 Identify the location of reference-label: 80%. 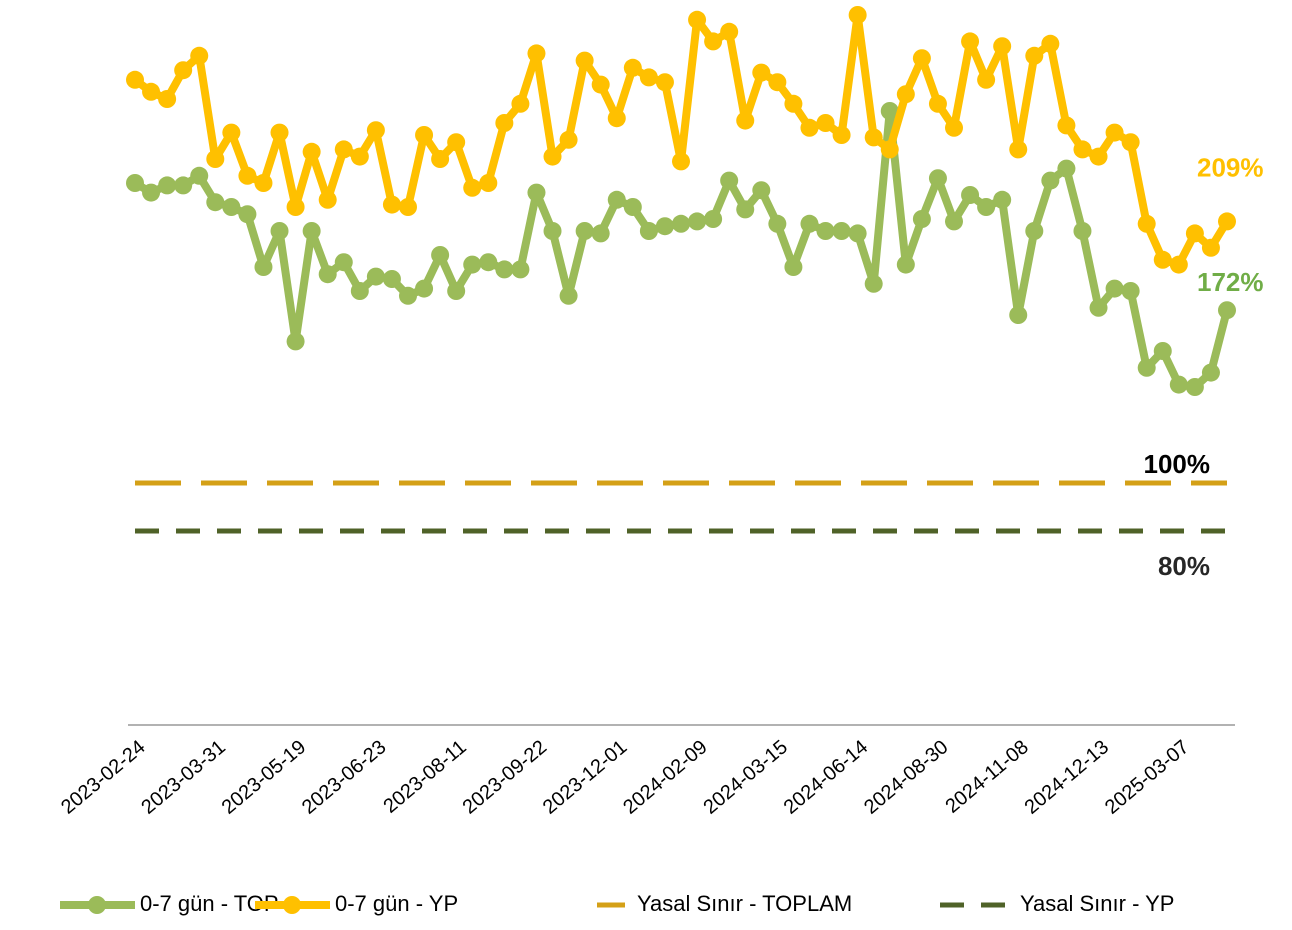
(1184, 566).